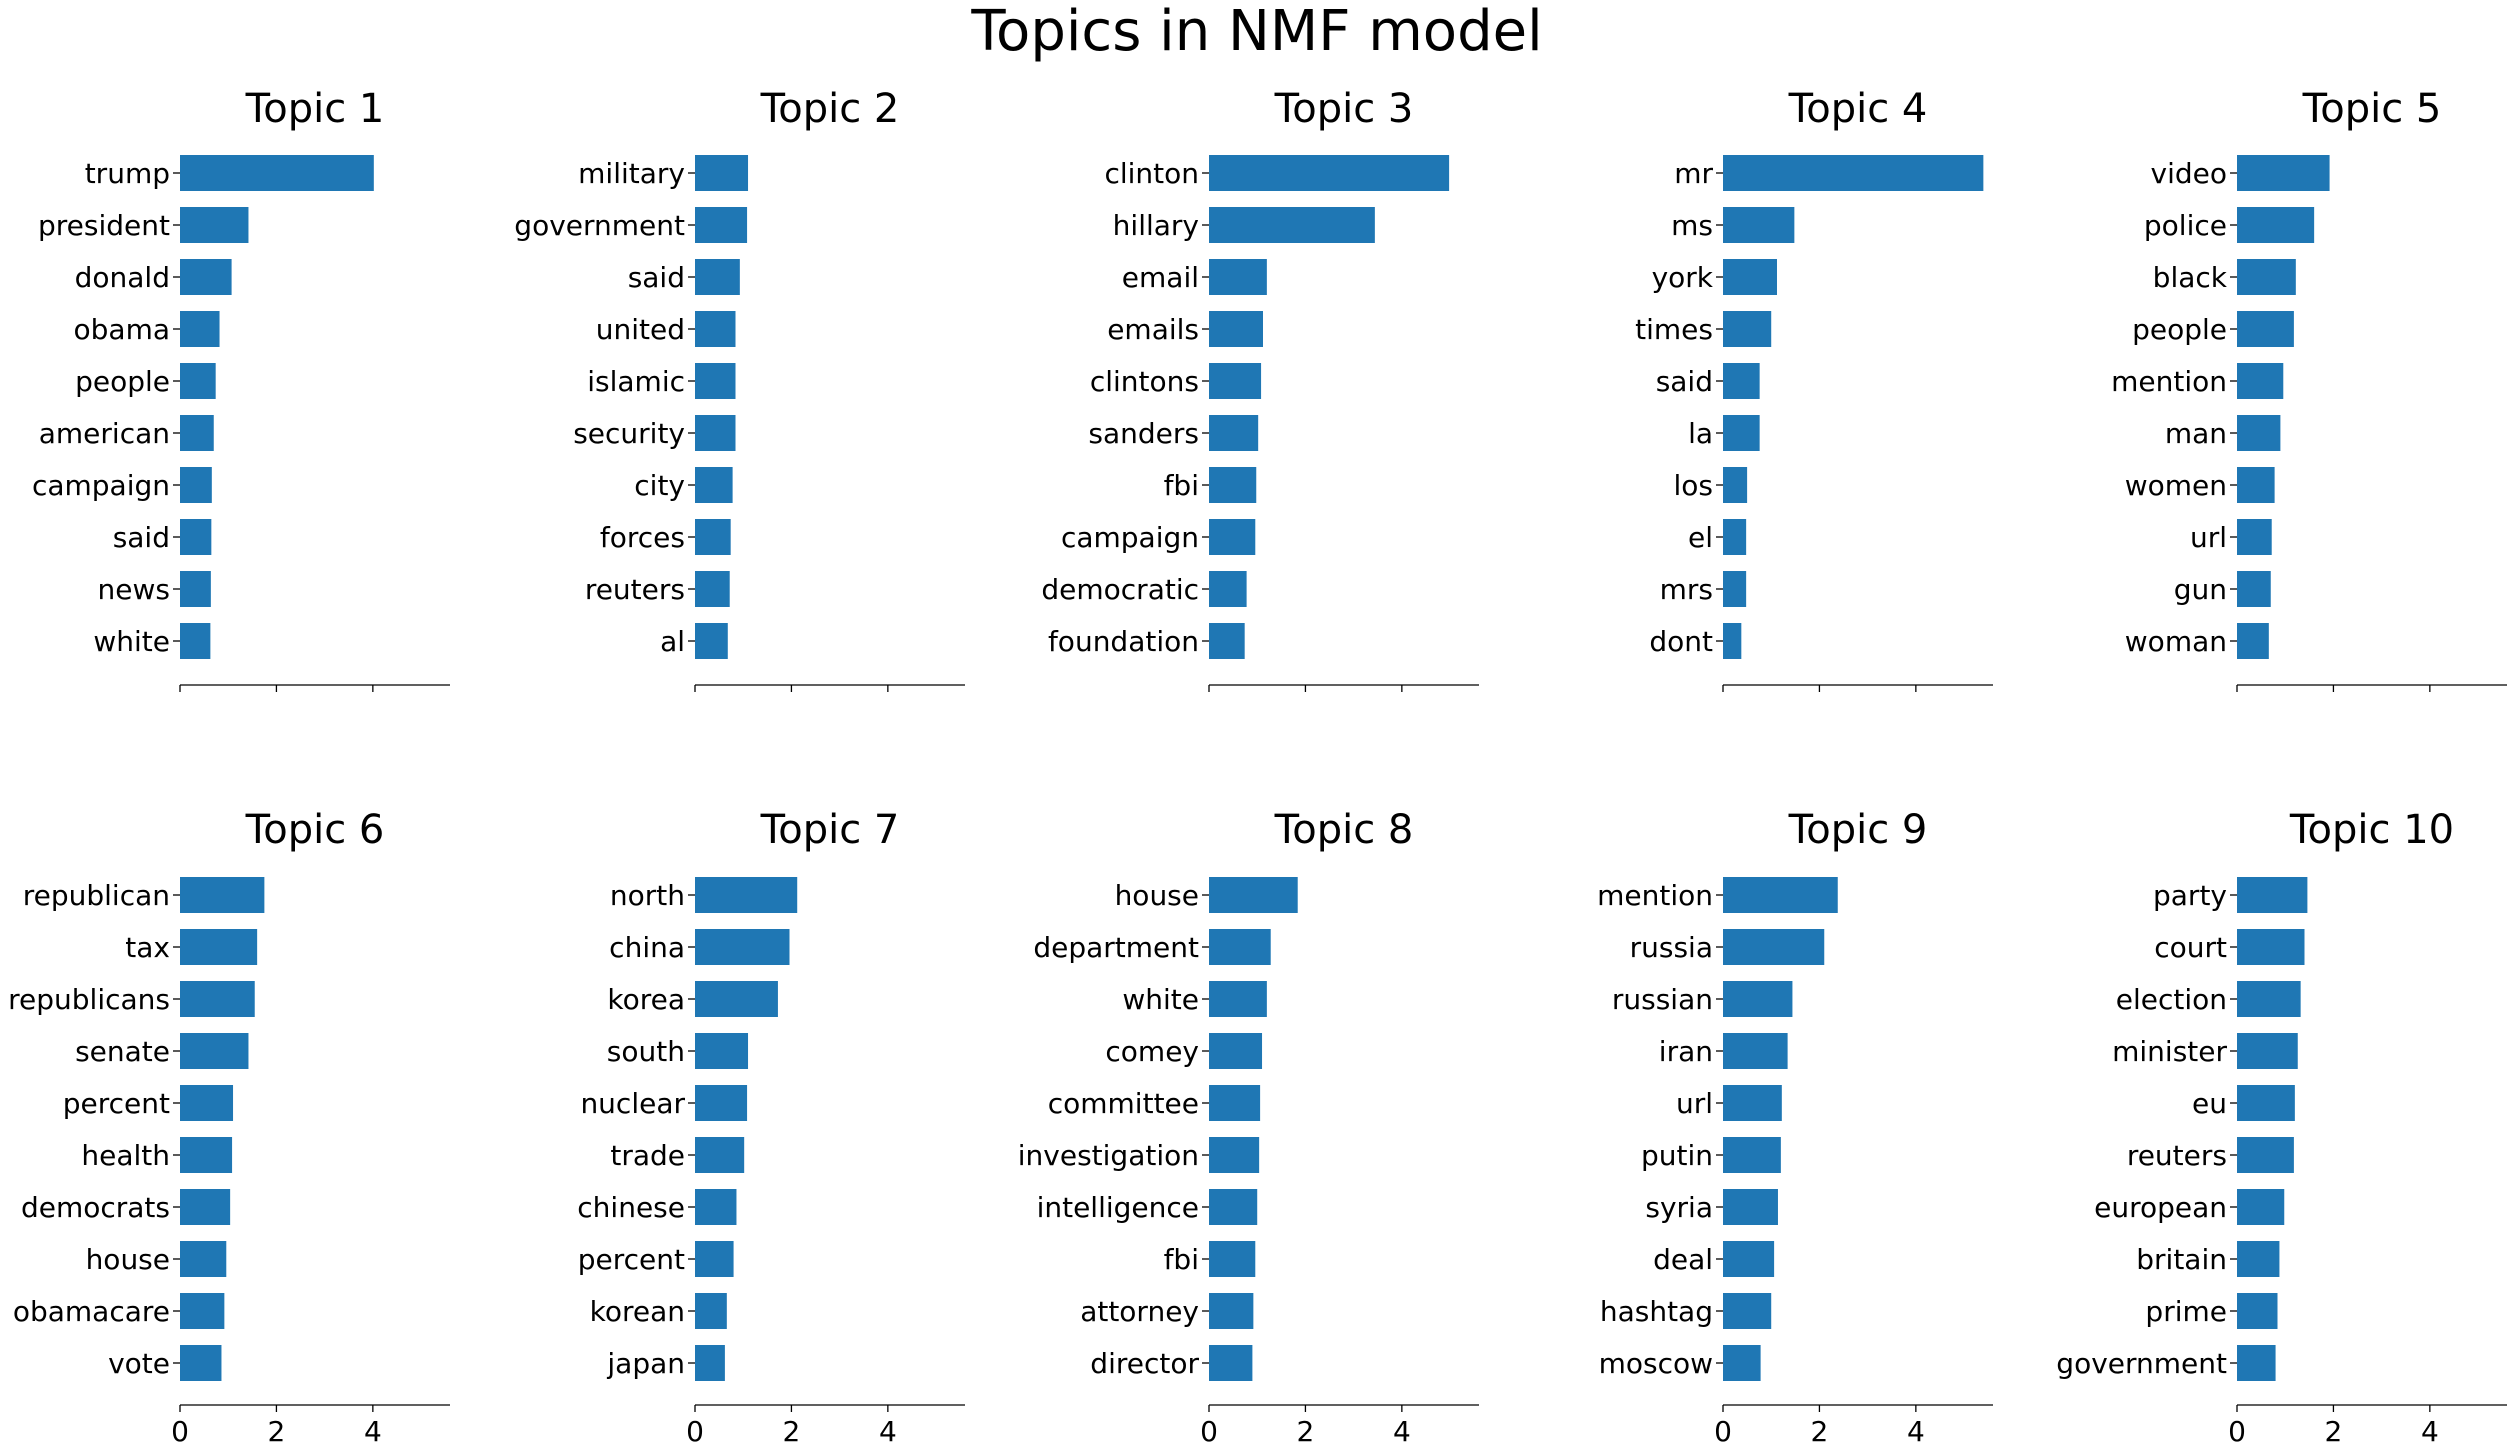 Image resolution: width=2515 pixels, height=1452 pixels. I want to click on category-label: city, so click(659, 485).